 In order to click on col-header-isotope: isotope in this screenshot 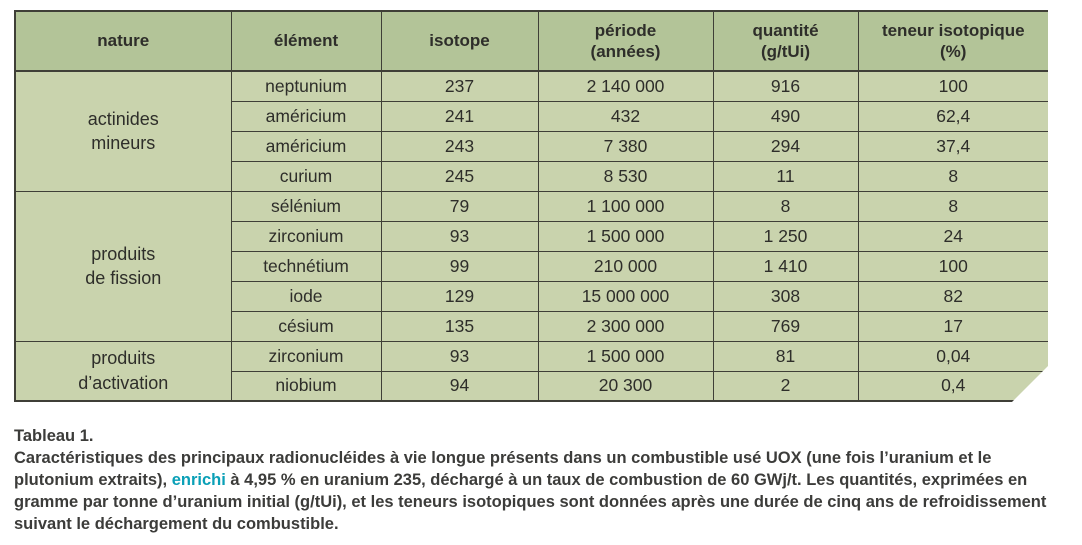, I will do `click(459, 41)`.